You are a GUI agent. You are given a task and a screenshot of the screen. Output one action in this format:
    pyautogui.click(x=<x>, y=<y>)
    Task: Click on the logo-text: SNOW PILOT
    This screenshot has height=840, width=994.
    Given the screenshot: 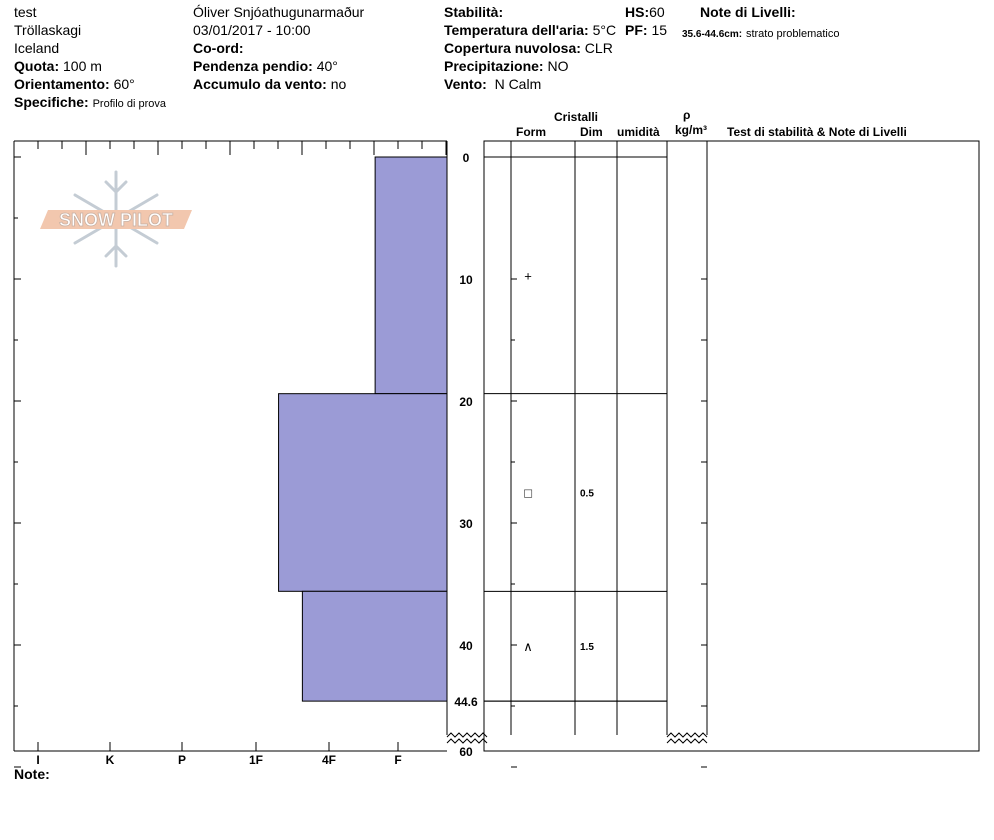 What is the action you would take?
    pyautogui.click(x=116, y=220)
    